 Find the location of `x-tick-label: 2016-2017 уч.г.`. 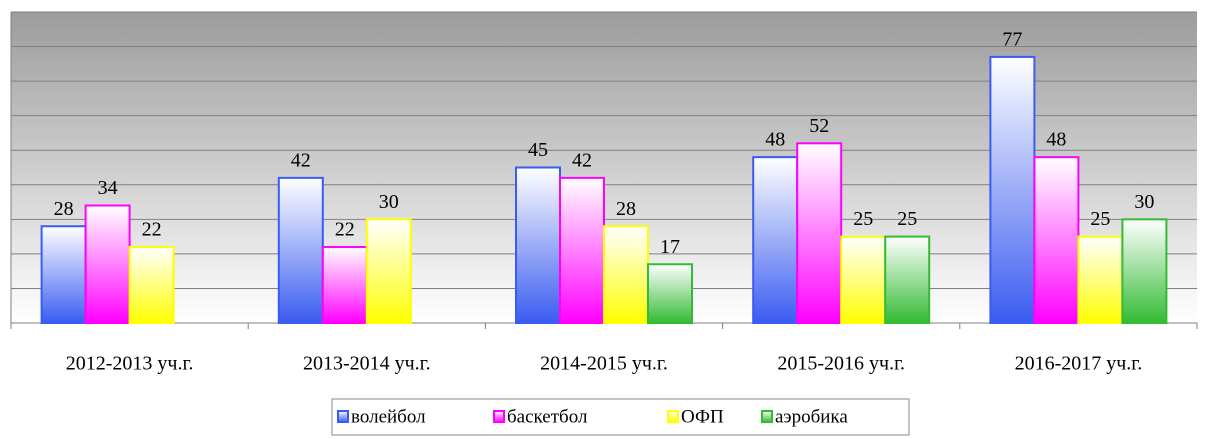

x-tick-label: 2016-2017 уч.г. is located at coordinates (1079, 364).